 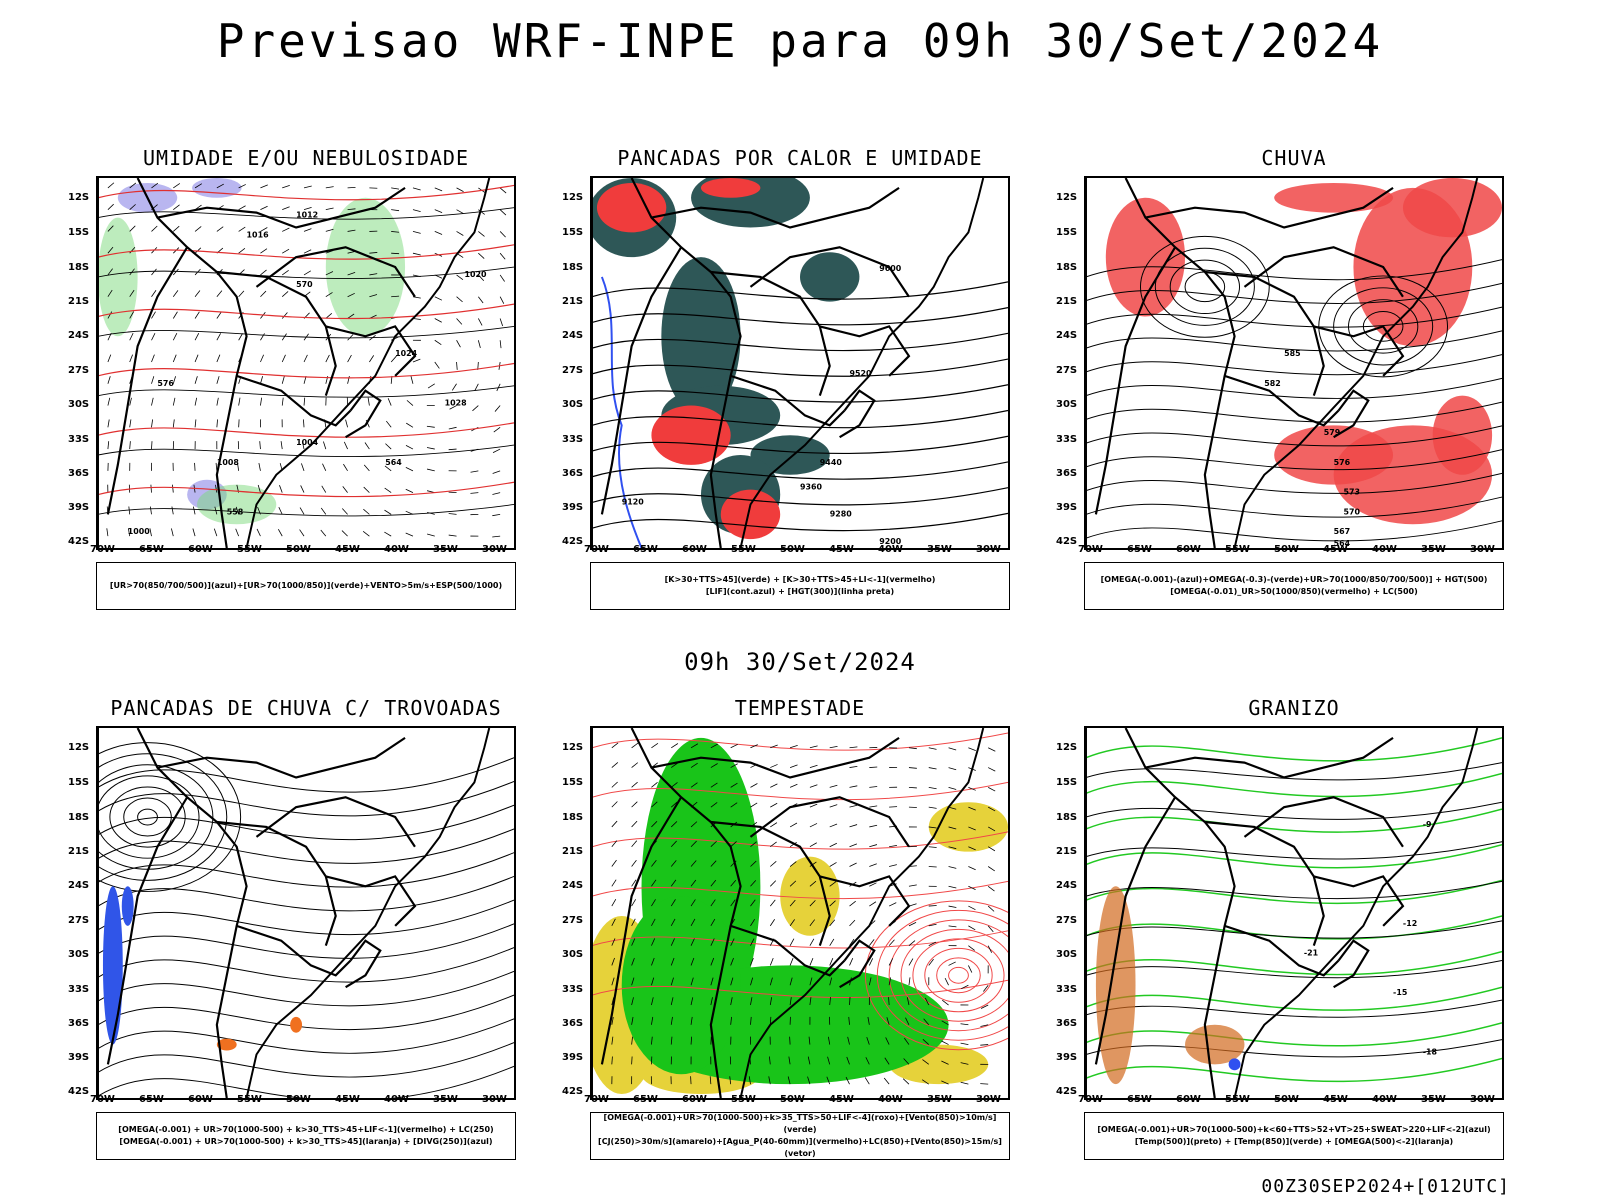 I want to click on contour-label: 9360, so click(x=811, y=487).